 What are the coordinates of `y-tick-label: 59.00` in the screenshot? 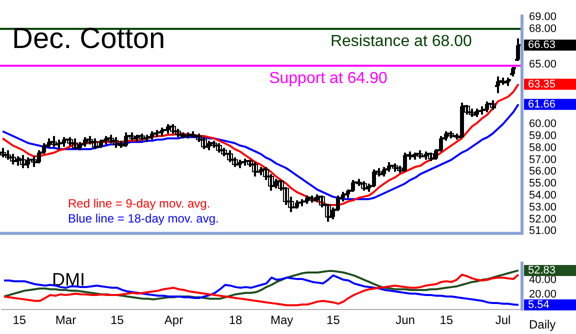 It's located at (543, 136).